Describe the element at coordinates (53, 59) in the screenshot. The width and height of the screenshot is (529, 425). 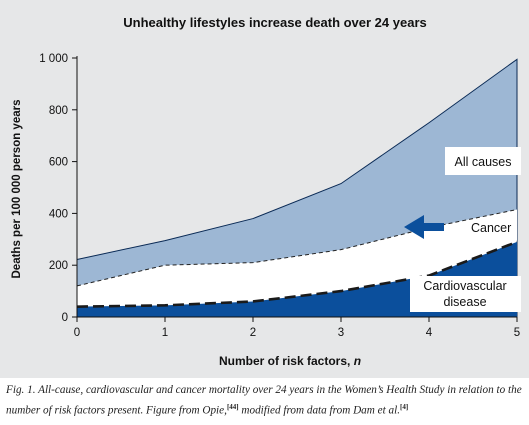
I see `y-tick-label: 1 000` at that location.